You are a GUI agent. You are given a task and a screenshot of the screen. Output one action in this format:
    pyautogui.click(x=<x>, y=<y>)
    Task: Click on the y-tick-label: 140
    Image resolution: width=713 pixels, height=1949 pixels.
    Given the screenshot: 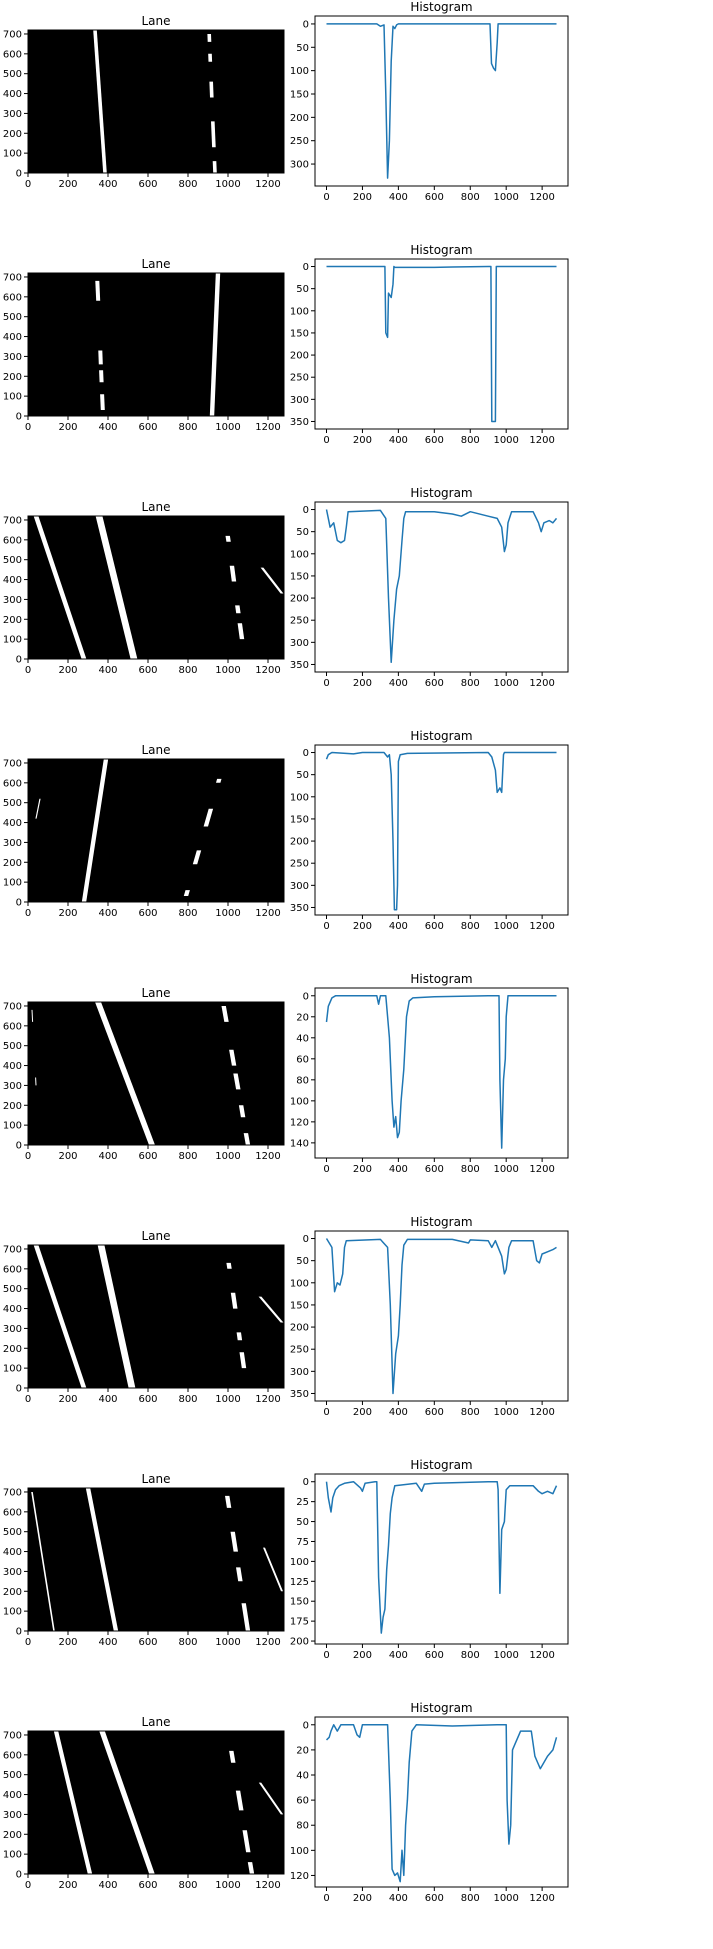 What is the action you would take?
    pyautogui.click(x=299, y=1143)
    